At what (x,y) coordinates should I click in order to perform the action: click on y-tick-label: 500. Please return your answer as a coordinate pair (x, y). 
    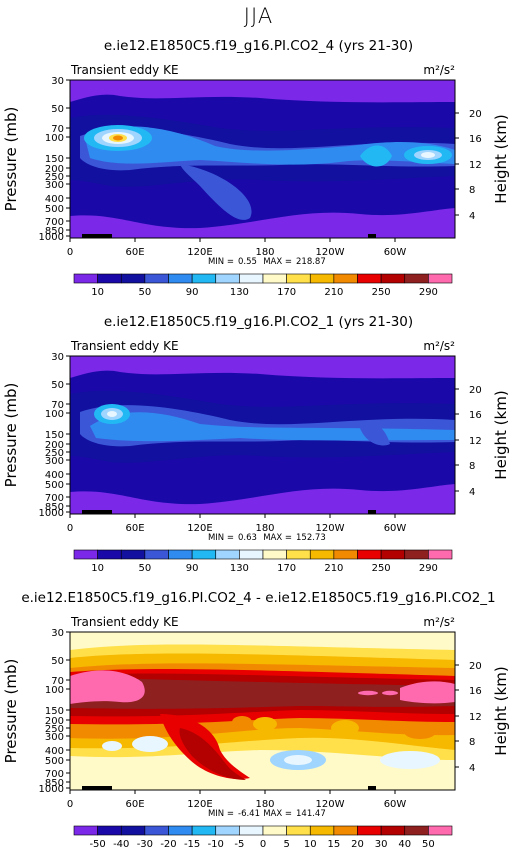
    Looking at the image, I should click on (54, 761).